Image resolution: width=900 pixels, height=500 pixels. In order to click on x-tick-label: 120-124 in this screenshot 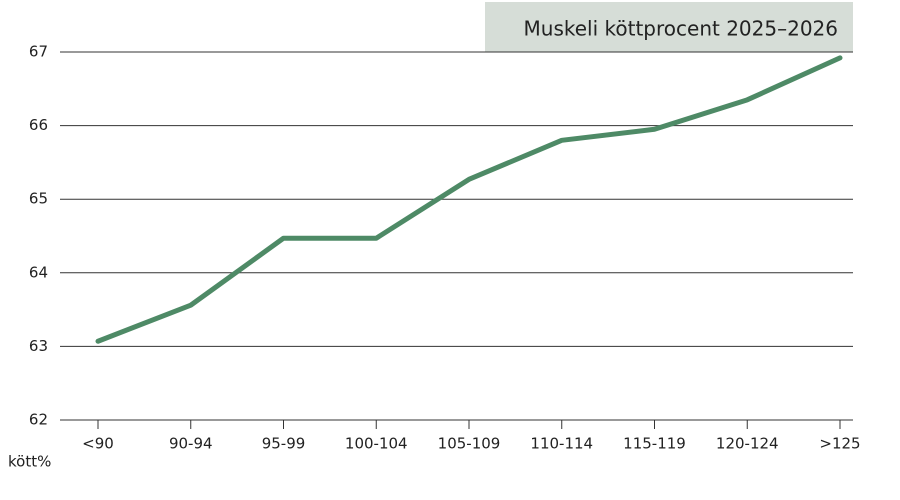, I will do `click(747, 444)`.